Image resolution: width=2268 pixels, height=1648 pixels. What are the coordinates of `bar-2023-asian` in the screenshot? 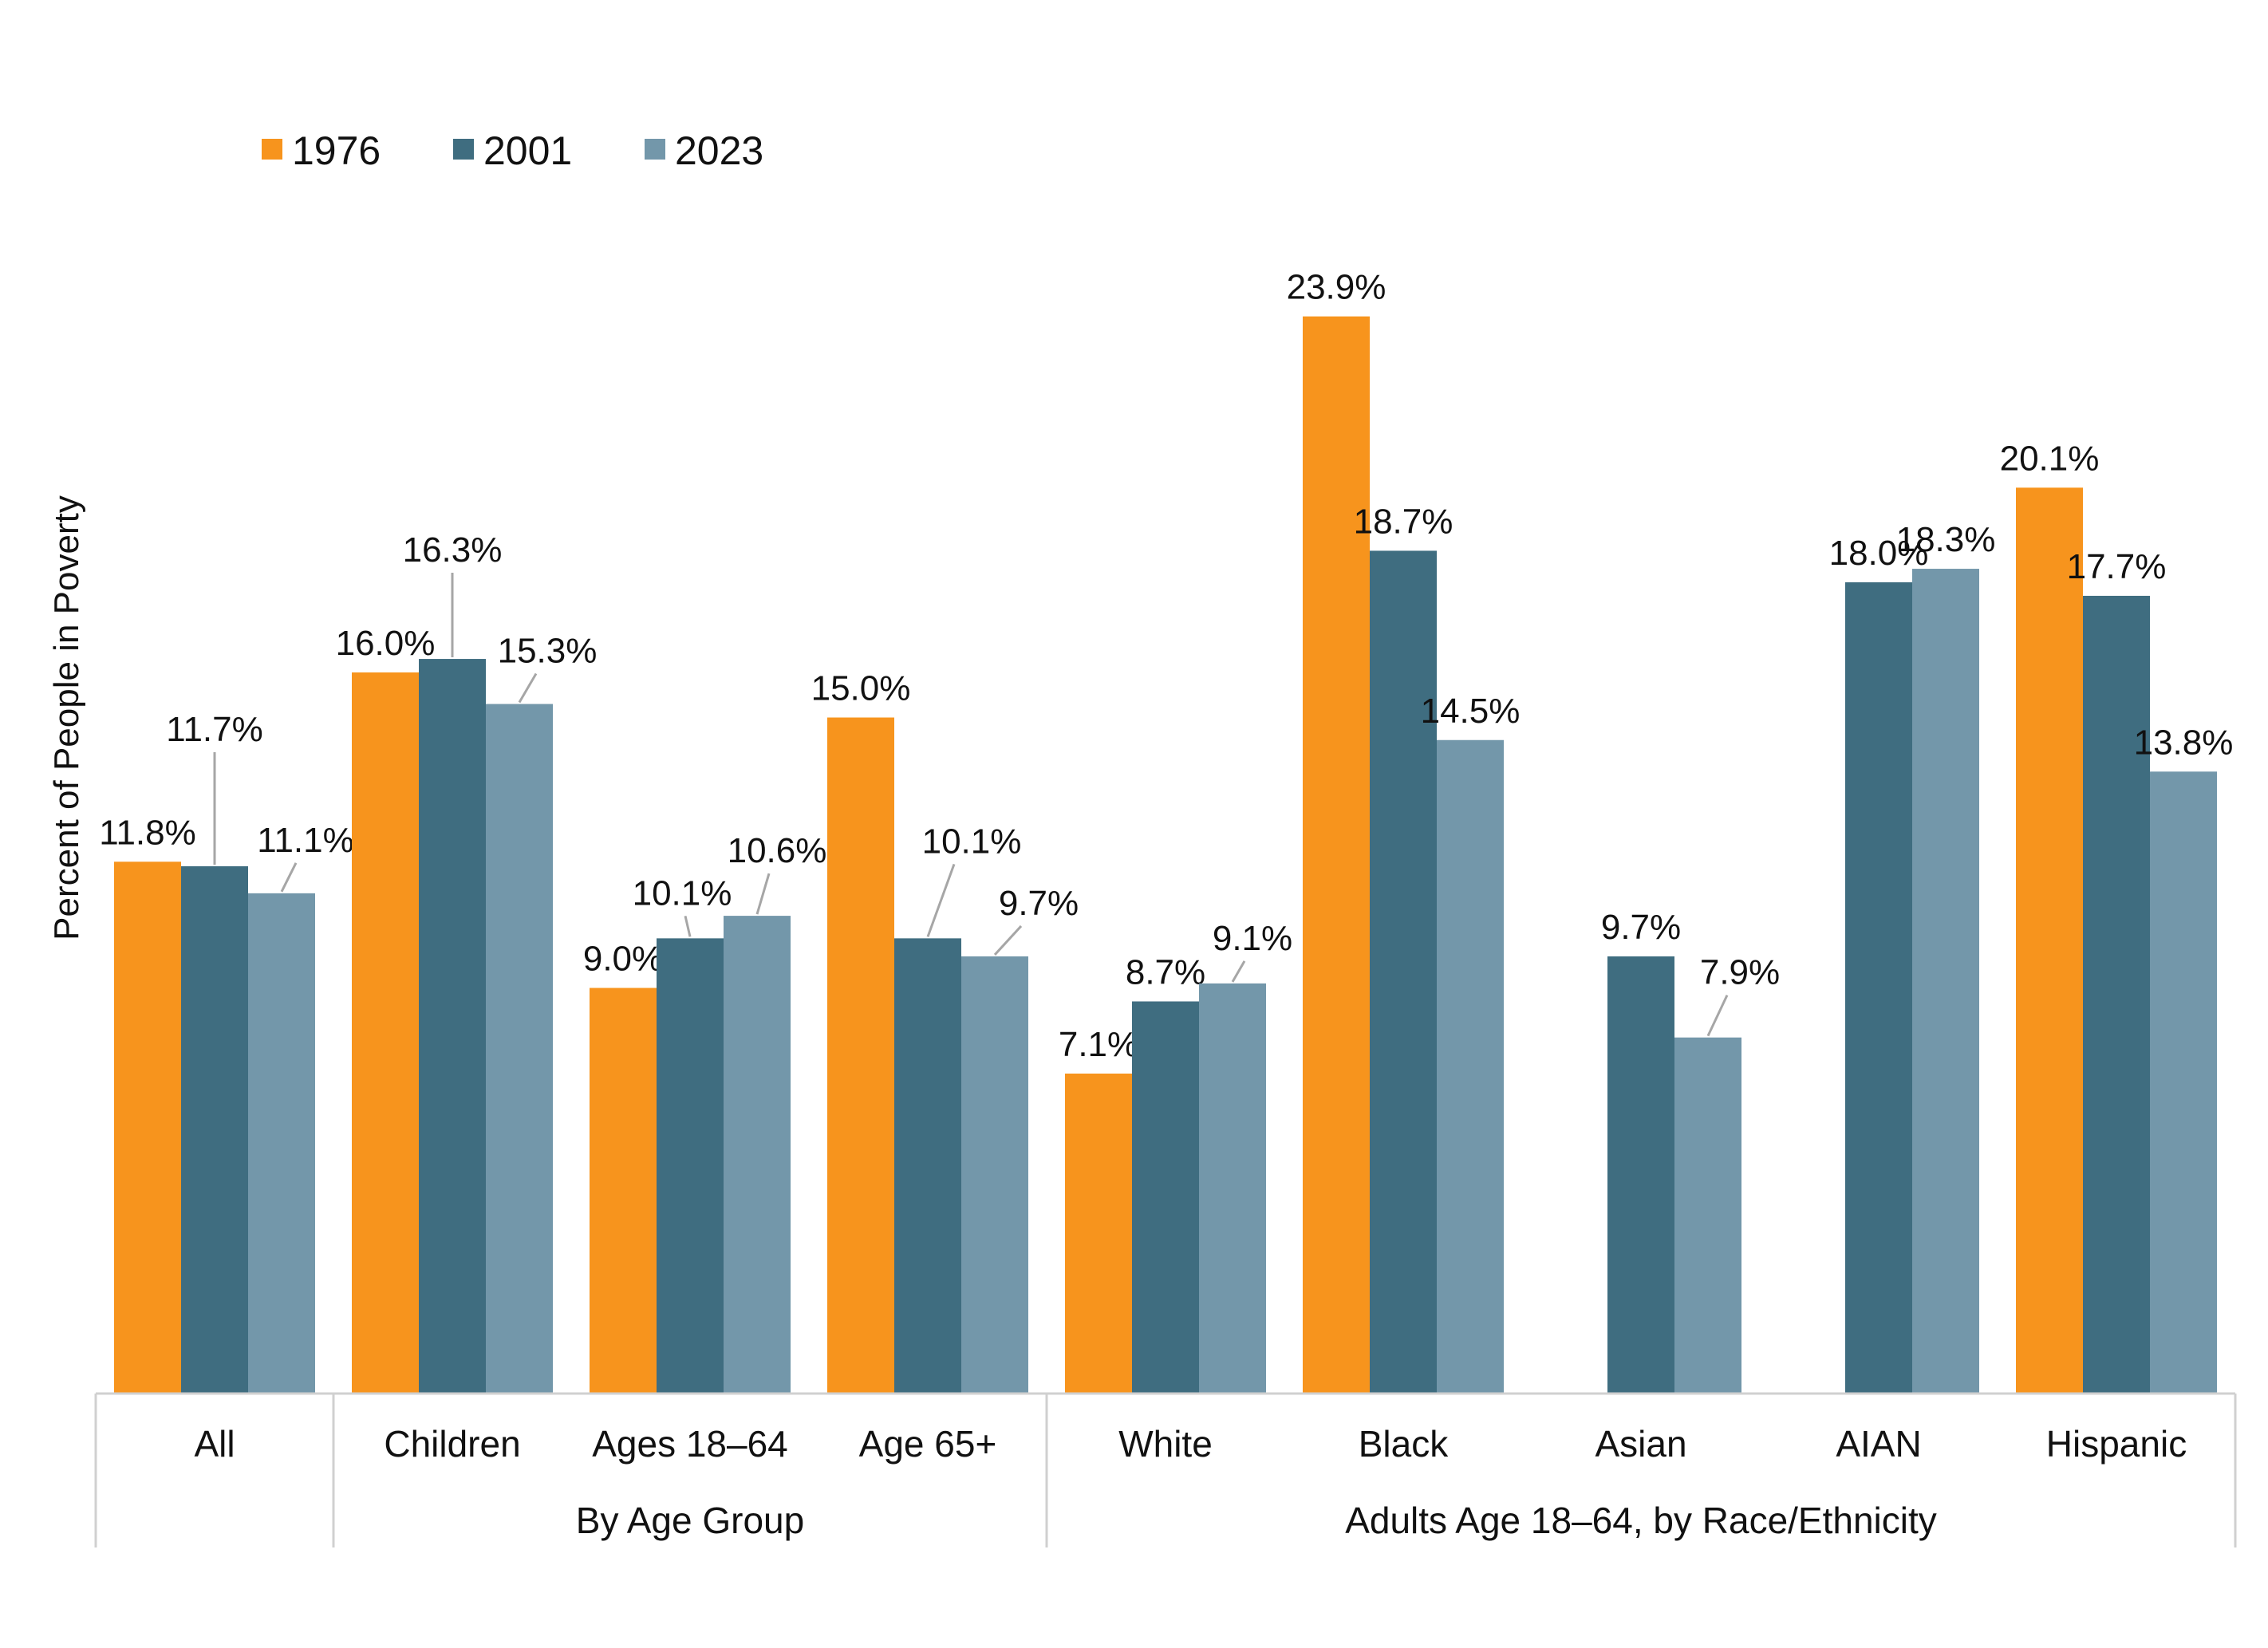 It's located at (1707, 1215).